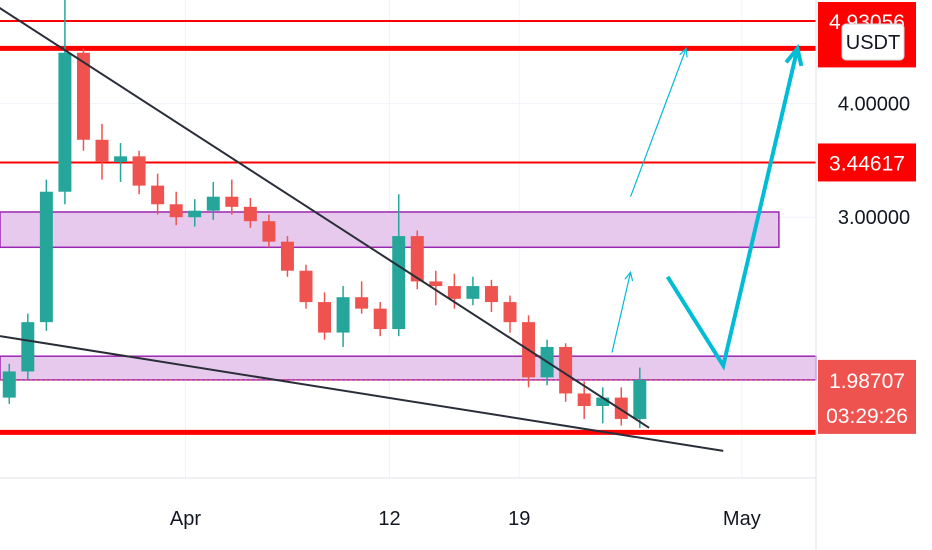  I want to click on x-axis-ticks: Apr 12 19 May, so click(465, 519).